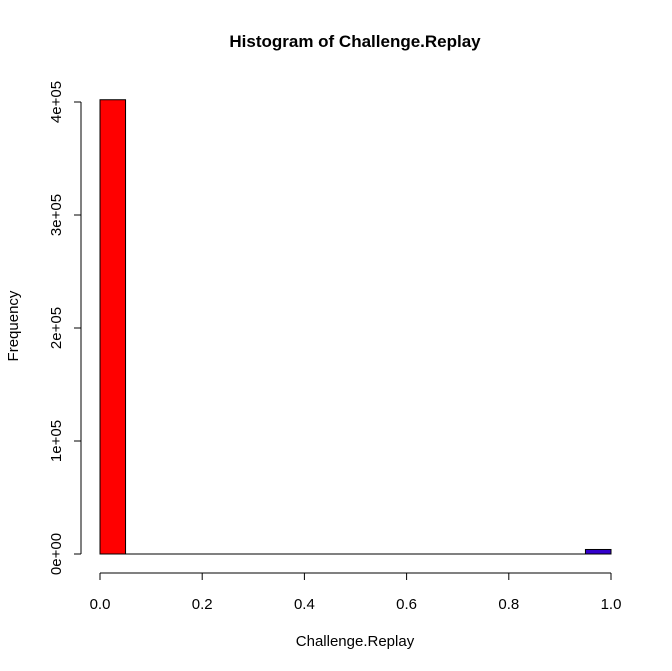 The width and height of the screenshot is (672, 671). Describe the element at coordinates (56, 102) in the screenshot. I see `y-tick-label: 4e+05` at that location.